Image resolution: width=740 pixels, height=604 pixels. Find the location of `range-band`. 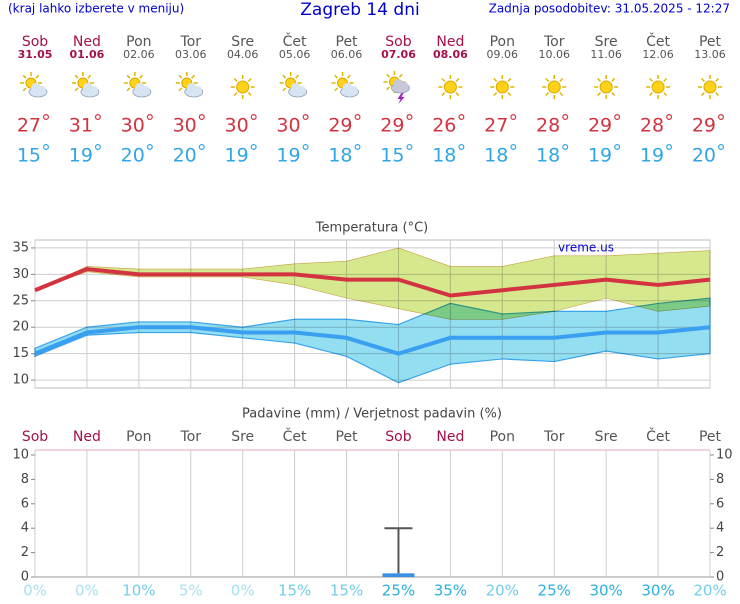

range-band is located at coordinates (372, 283).